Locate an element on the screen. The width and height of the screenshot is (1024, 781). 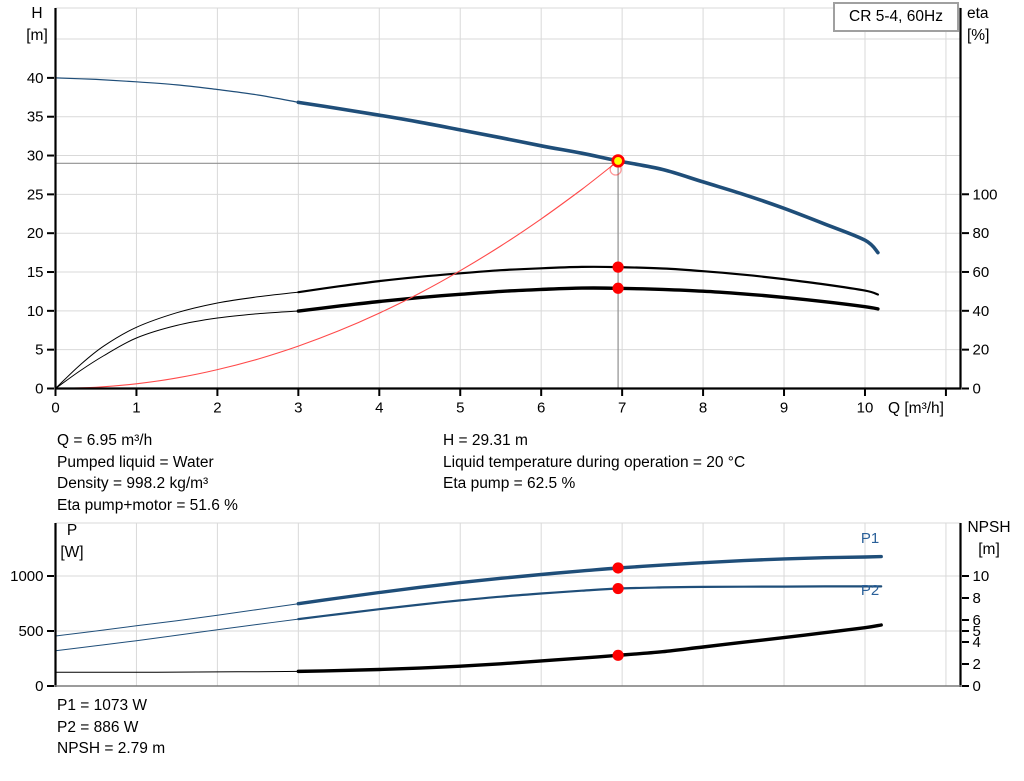
x-axis-tick-label: 0 is located at coordinates (55, 408).